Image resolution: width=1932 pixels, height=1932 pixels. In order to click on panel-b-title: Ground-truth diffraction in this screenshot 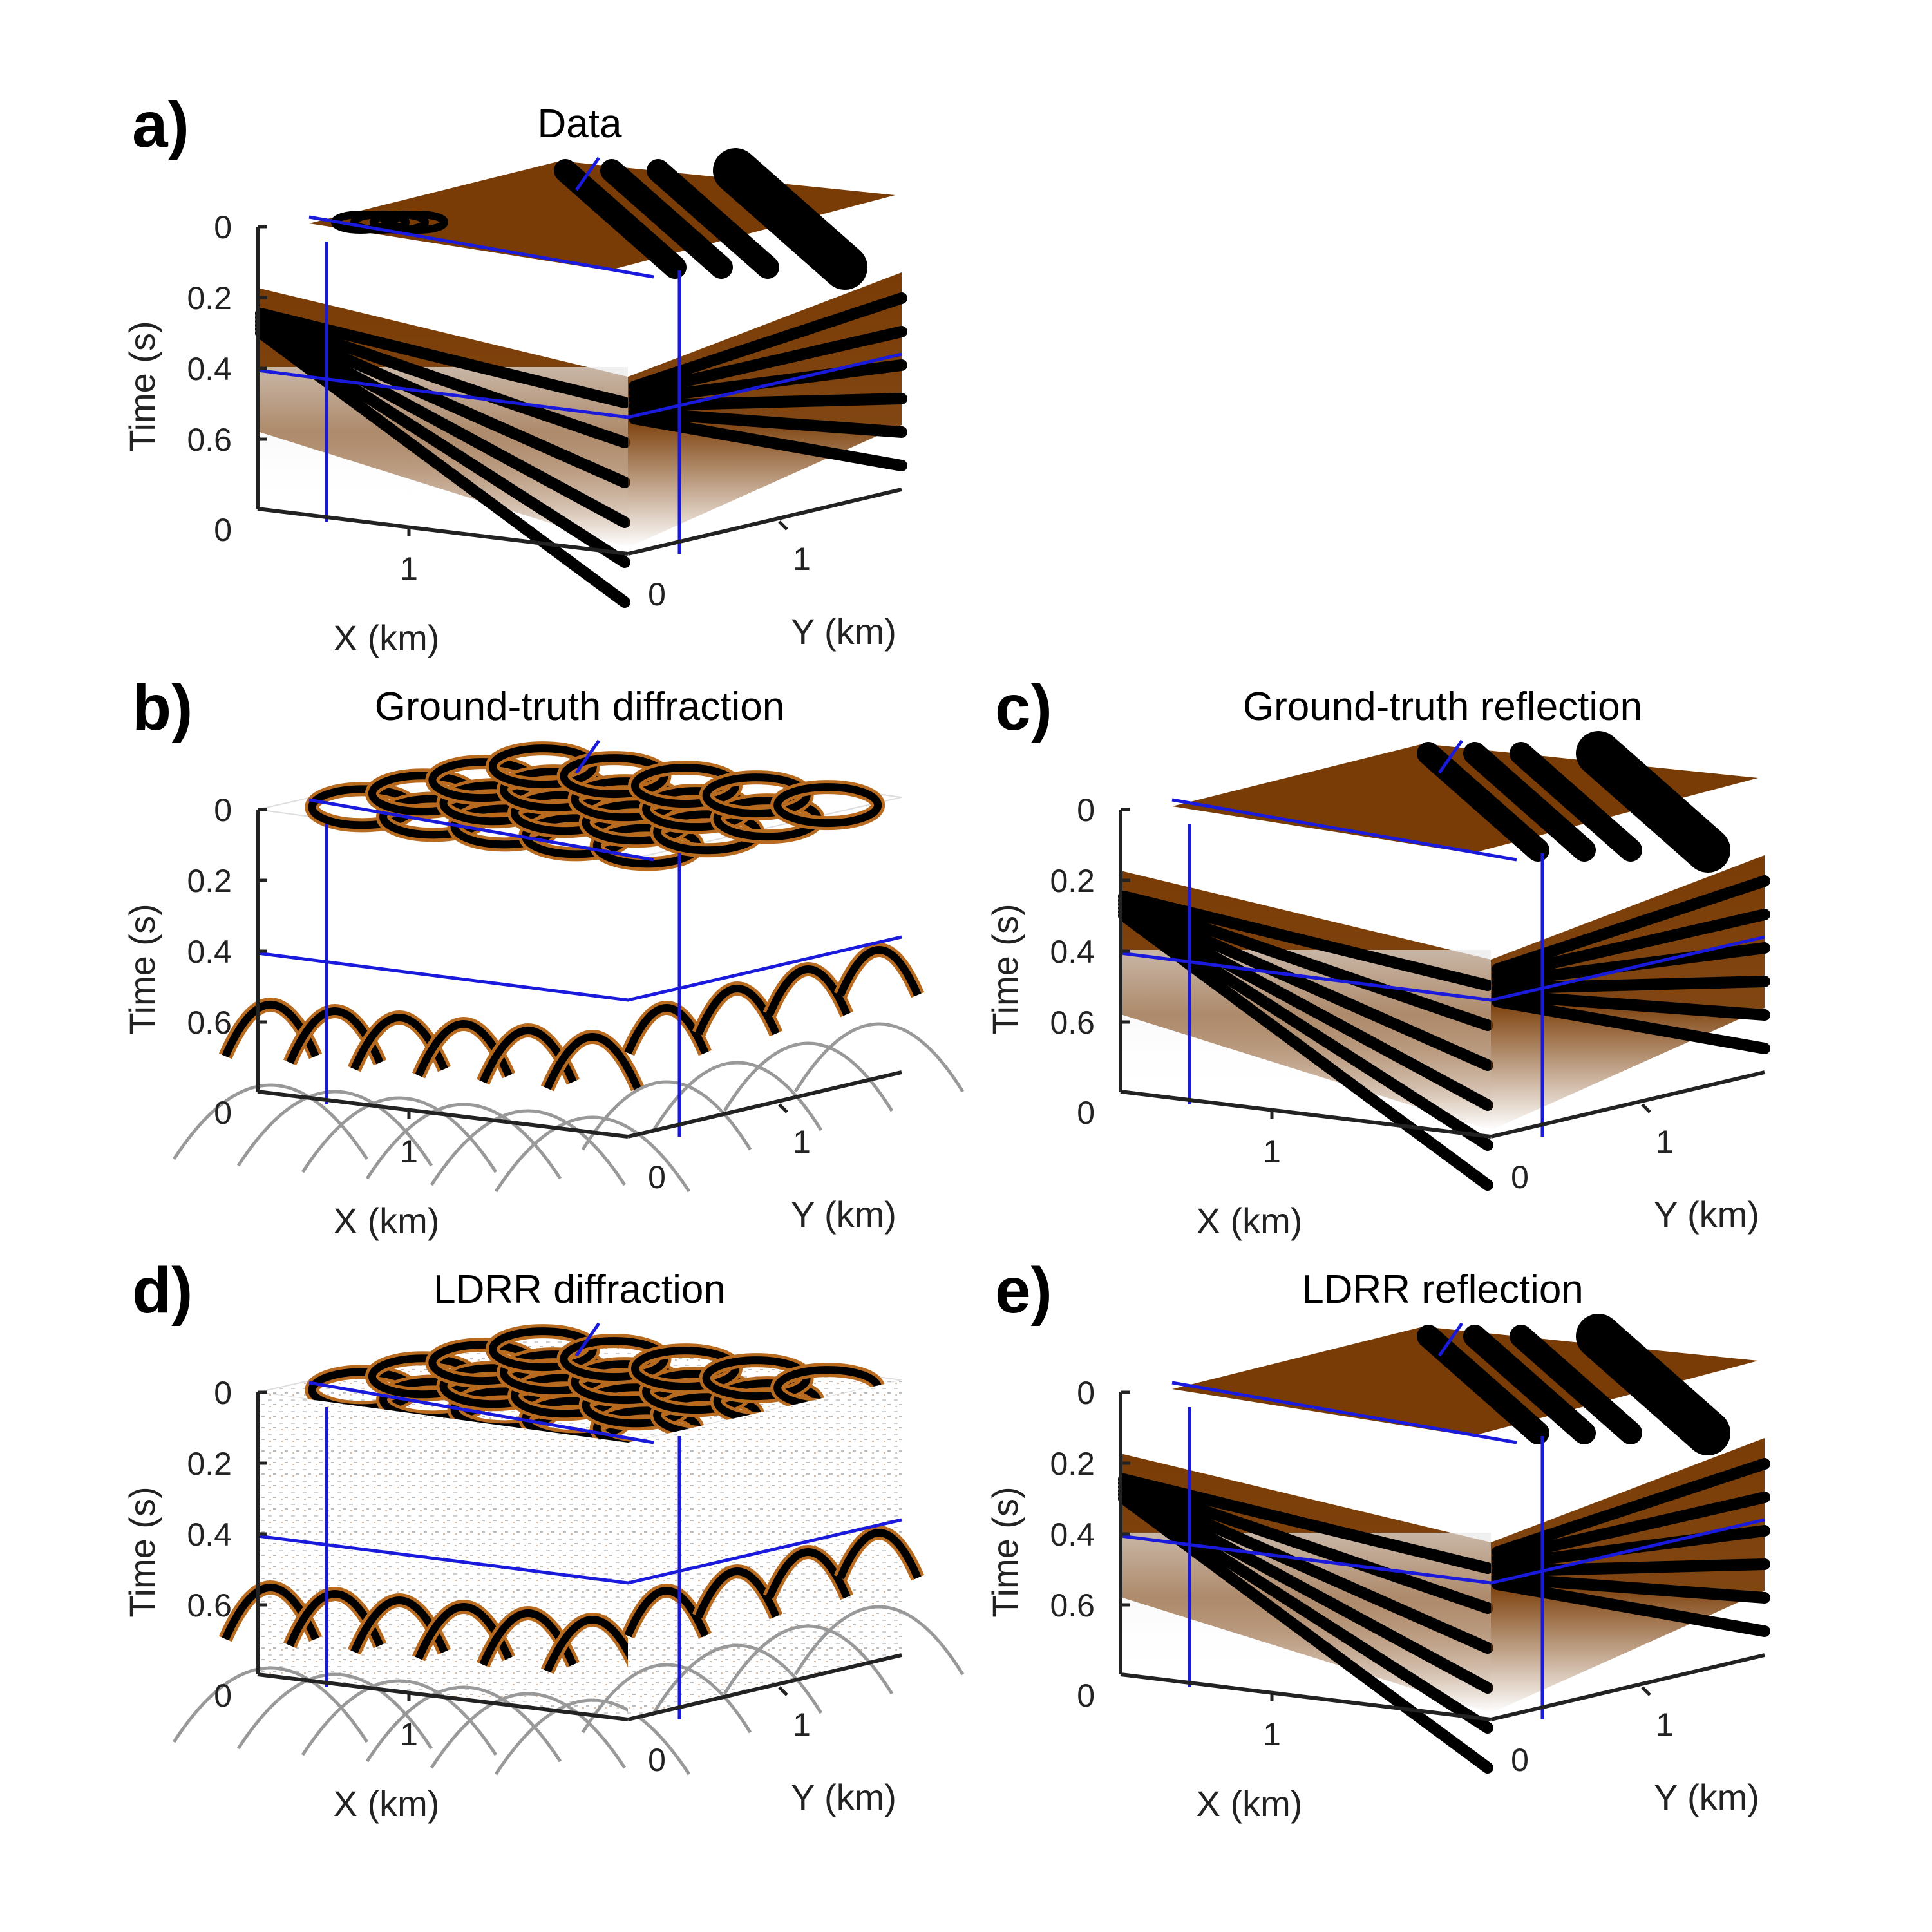, I will do `click(579, 707)`.